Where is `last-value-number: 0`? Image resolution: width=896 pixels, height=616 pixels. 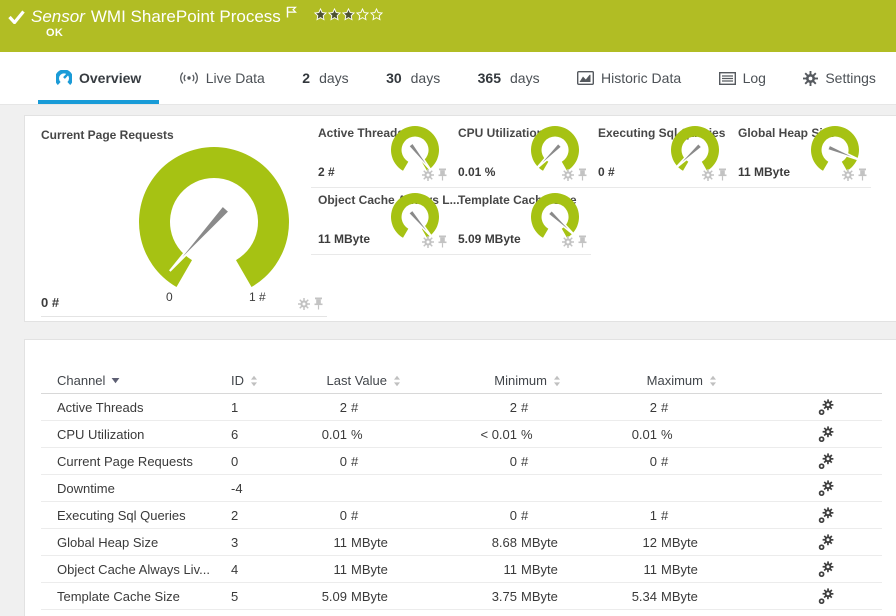
last-value-number: 0 is located at coordinates (343, 515).